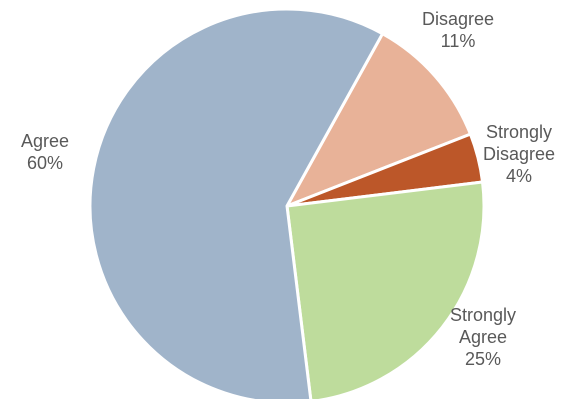 Image resolution: width=570 pixels, height=399 pixels. What do you see at coordinates (458, 41) in the screenshot?
I see `label-disagree-line-2: 11%` at bounding box center [458, 41].